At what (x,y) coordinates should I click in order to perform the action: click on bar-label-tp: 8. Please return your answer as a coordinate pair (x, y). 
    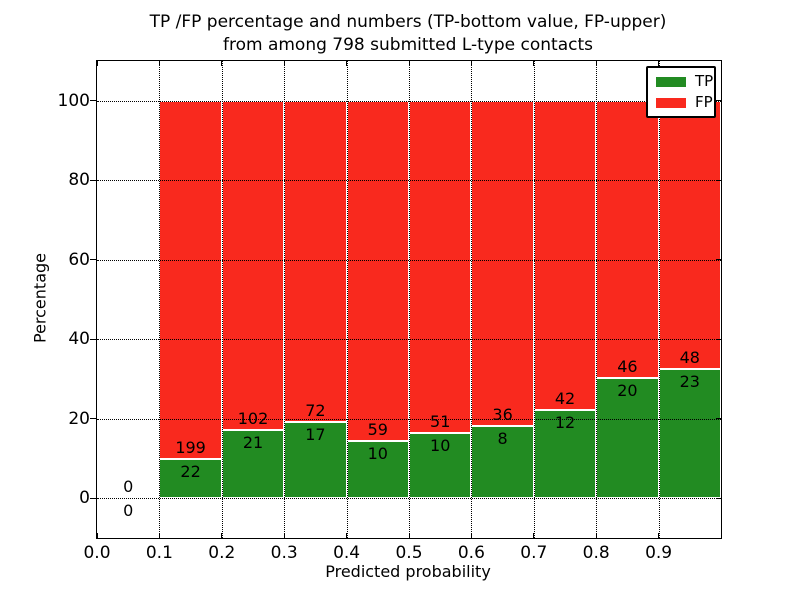
    Looking at the image, I should click on (502, 438).